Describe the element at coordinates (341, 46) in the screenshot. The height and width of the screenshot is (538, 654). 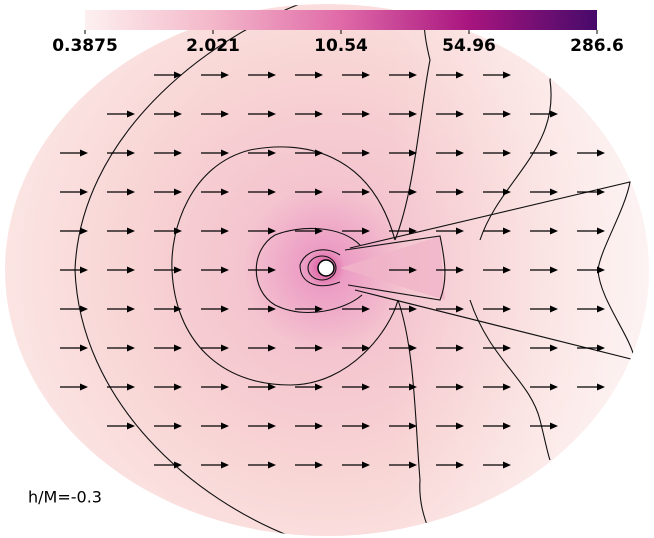
I see `colorbar-tick-label: 10.54` at that location.